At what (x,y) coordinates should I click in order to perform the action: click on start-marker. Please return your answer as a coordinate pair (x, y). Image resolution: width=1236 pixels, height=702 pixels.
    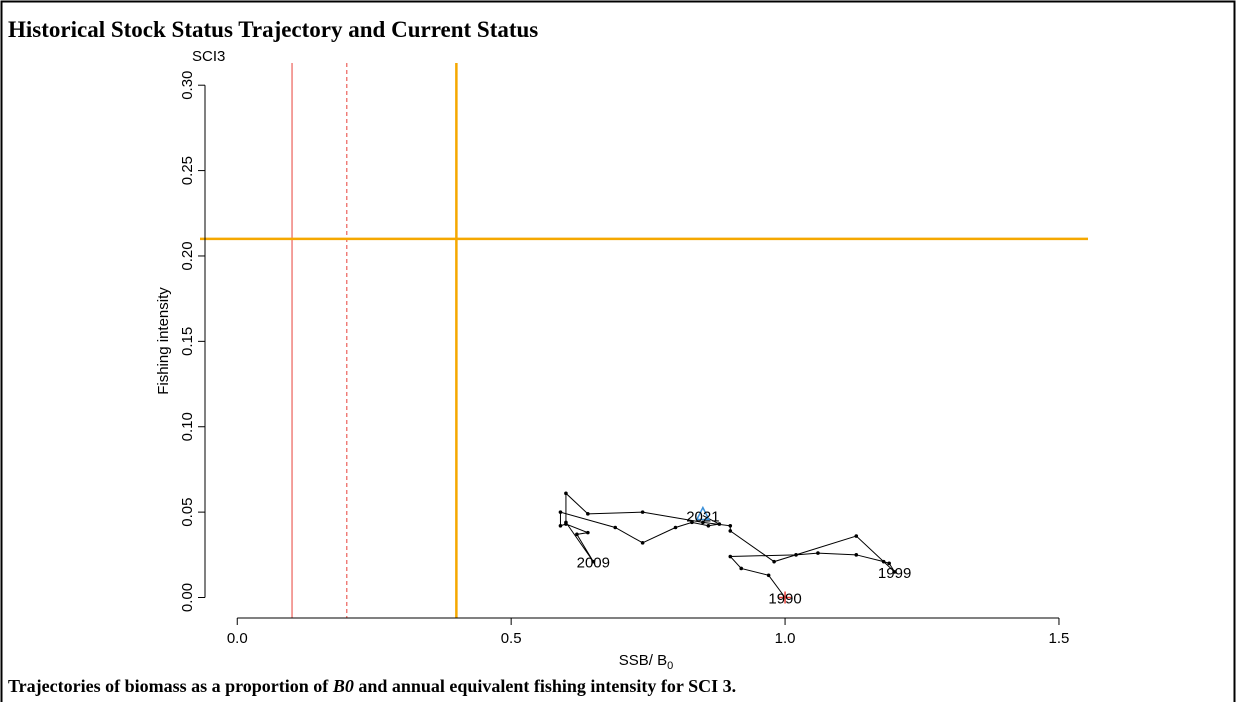
    Looking at the image, I should click on (785, 597).